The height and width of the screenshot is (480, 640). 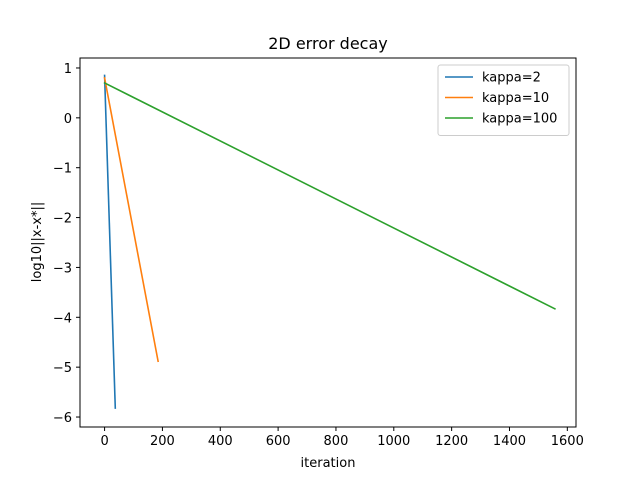 I want to click on y-tick-label: −3, so click(x=62, y=268).